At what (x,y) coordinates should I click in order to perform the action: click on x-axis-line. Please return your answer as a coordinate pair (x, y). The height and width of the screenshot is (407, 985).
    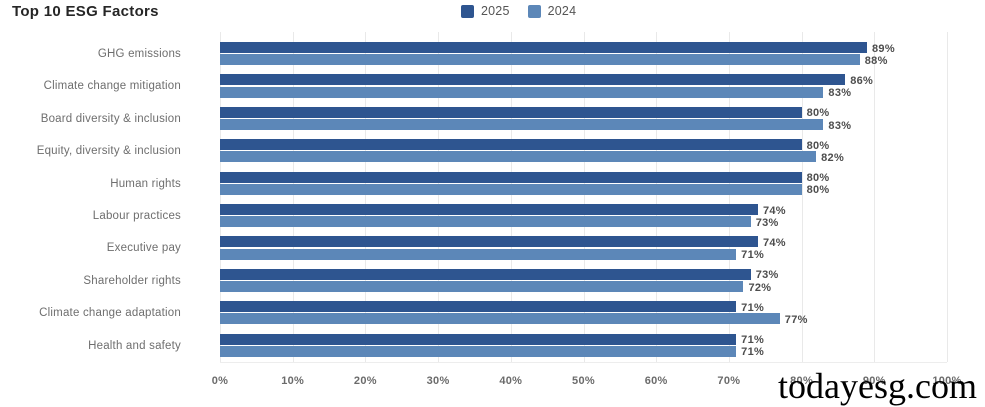
    Looking at the image, I should click on (583, 362).